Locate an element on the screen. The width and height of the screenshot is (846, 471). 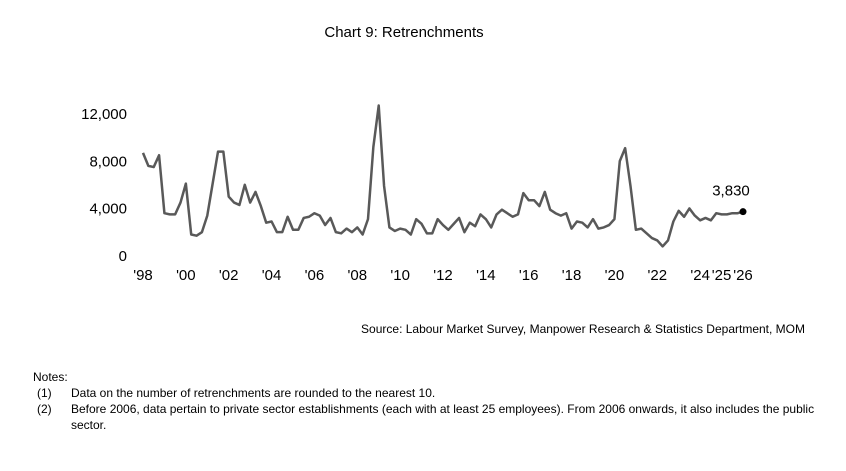
x-tick-label: '22 is located at coordinates (658, 275).